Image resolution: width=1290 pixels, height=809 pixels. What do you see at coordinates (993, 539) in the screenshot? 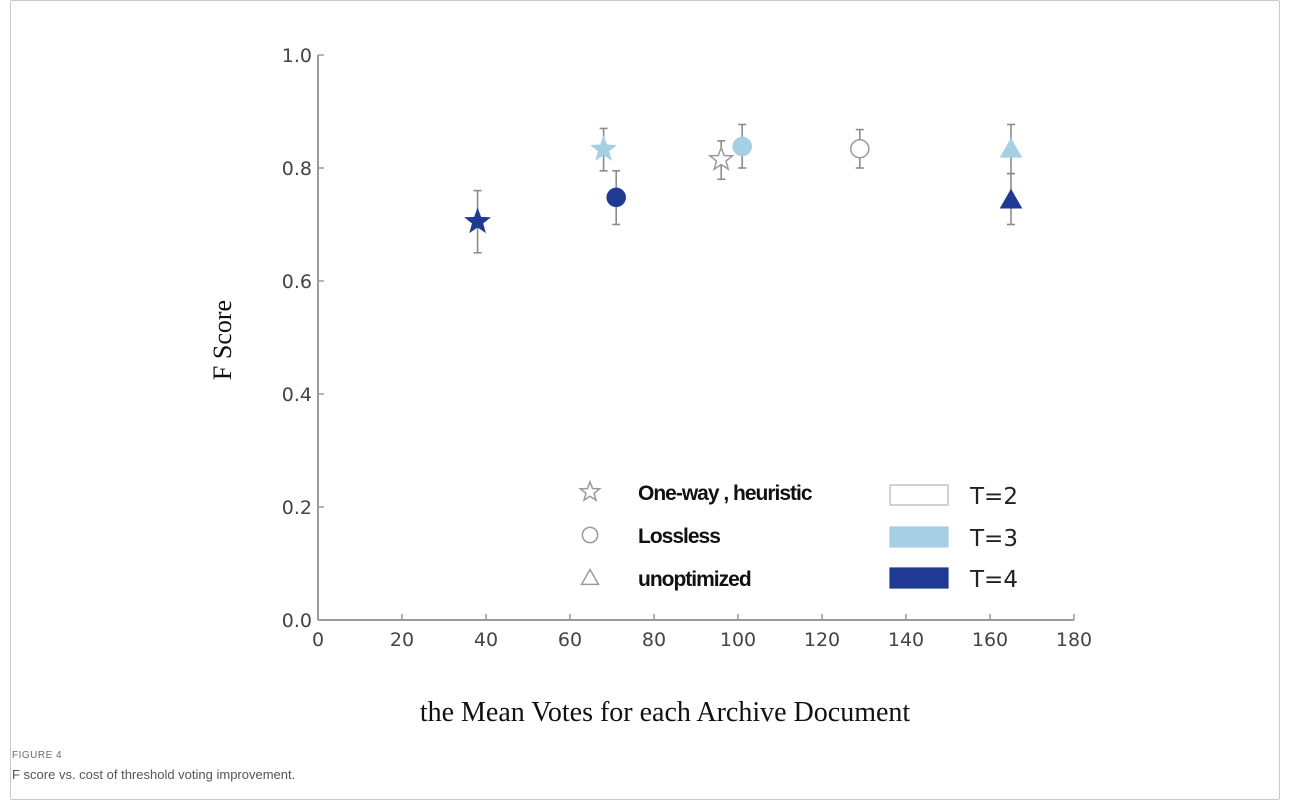
I see `legend-color-label: T=3` at bounding box center [993, 539].